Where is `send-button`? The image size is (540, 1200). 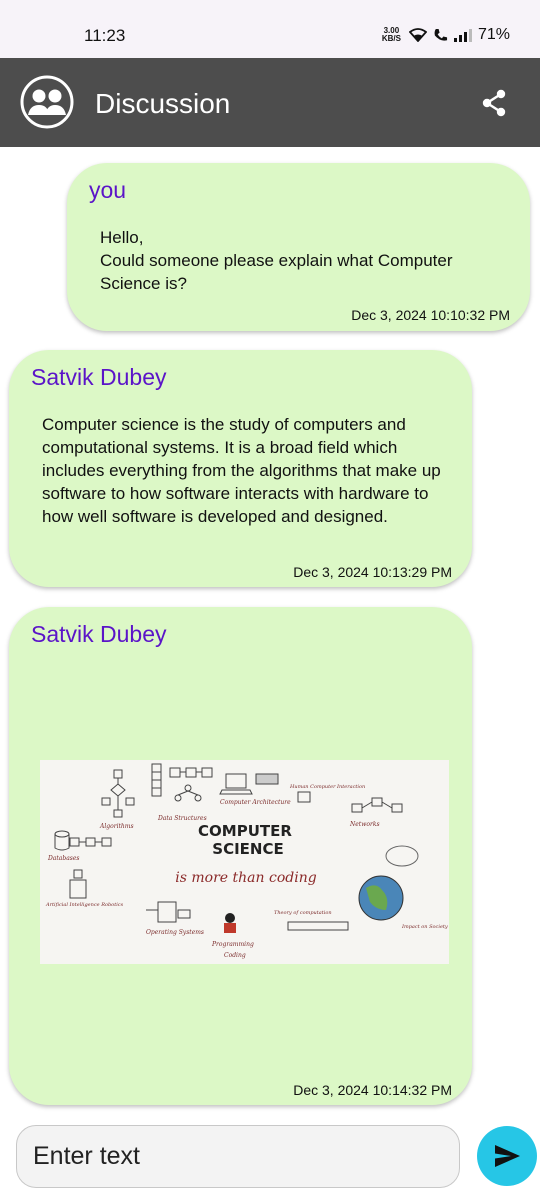
send-button is located at coordinates (507, 1156).